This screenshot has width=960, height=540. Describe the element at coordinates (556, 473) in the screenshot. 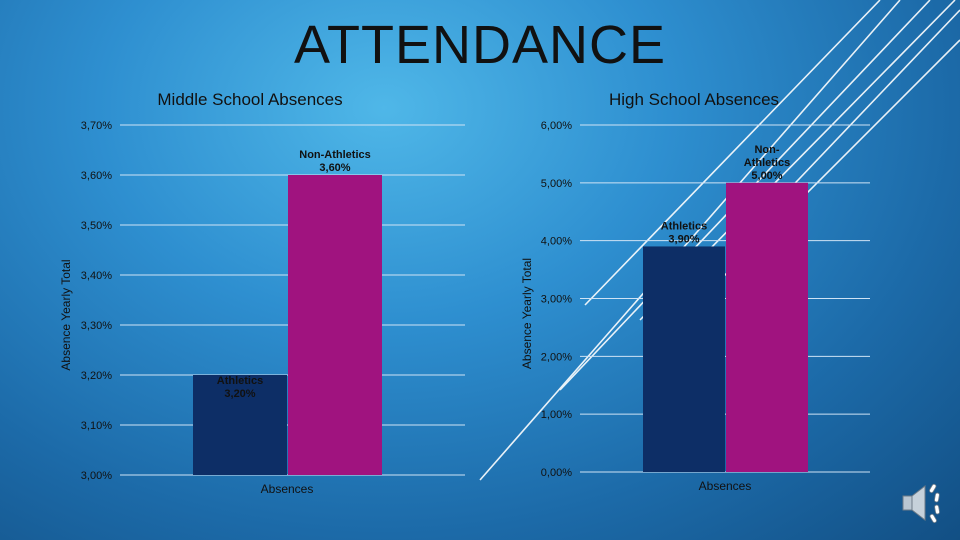

I see `y-tick-label: 0,00%` at that location.